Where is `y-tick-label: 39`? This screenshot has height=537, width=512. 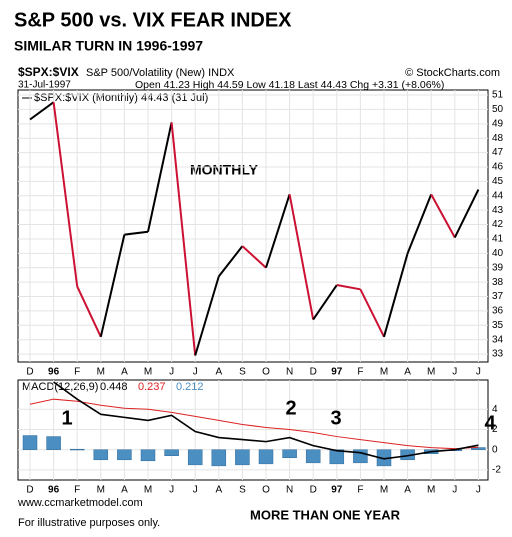 y-tick-label: 39 is located at coordinates (498, 267).